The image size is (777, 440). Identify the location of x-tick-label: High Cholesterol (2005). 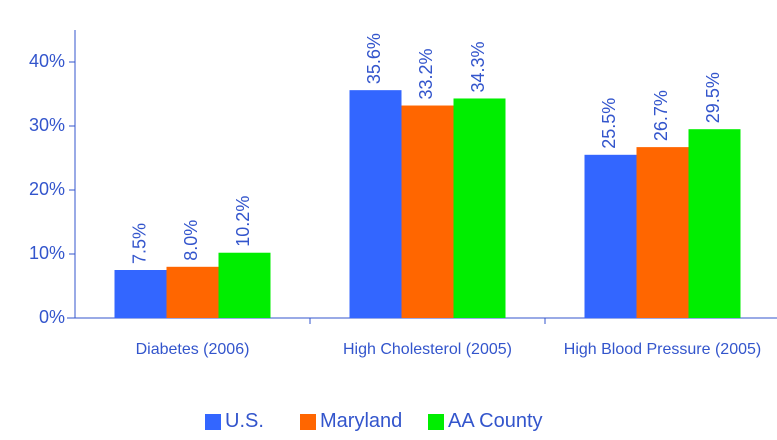
(427, 349).